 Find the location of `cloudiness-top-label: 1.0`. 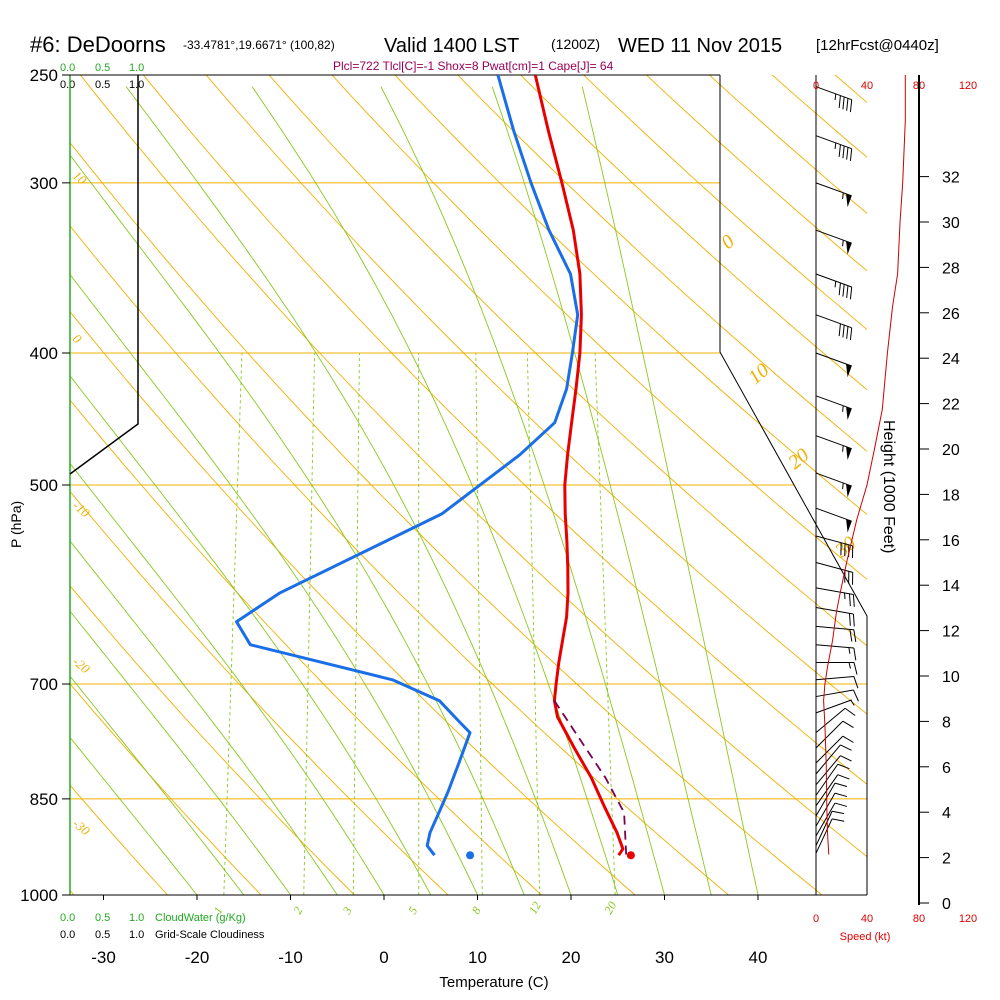

cloudiness-top-label: 1.0 is located at coordinates (136, 85).